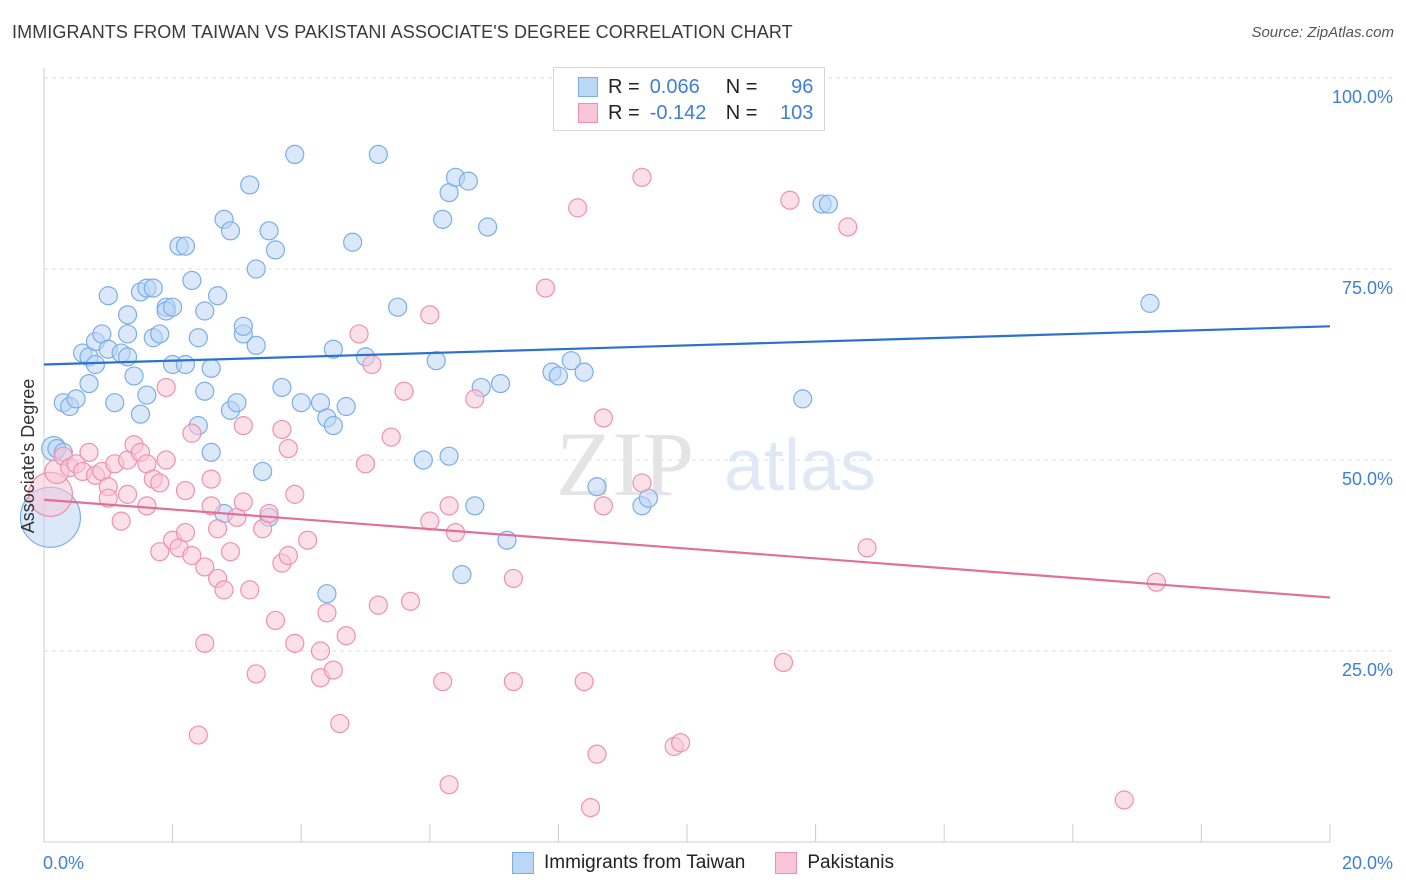 This screenshot has width=1406, height=892. What do you see at coordinates (625, 464) in the screenshot?
I see `watermark-zip: ZIP` at bounding box center [625, 464].